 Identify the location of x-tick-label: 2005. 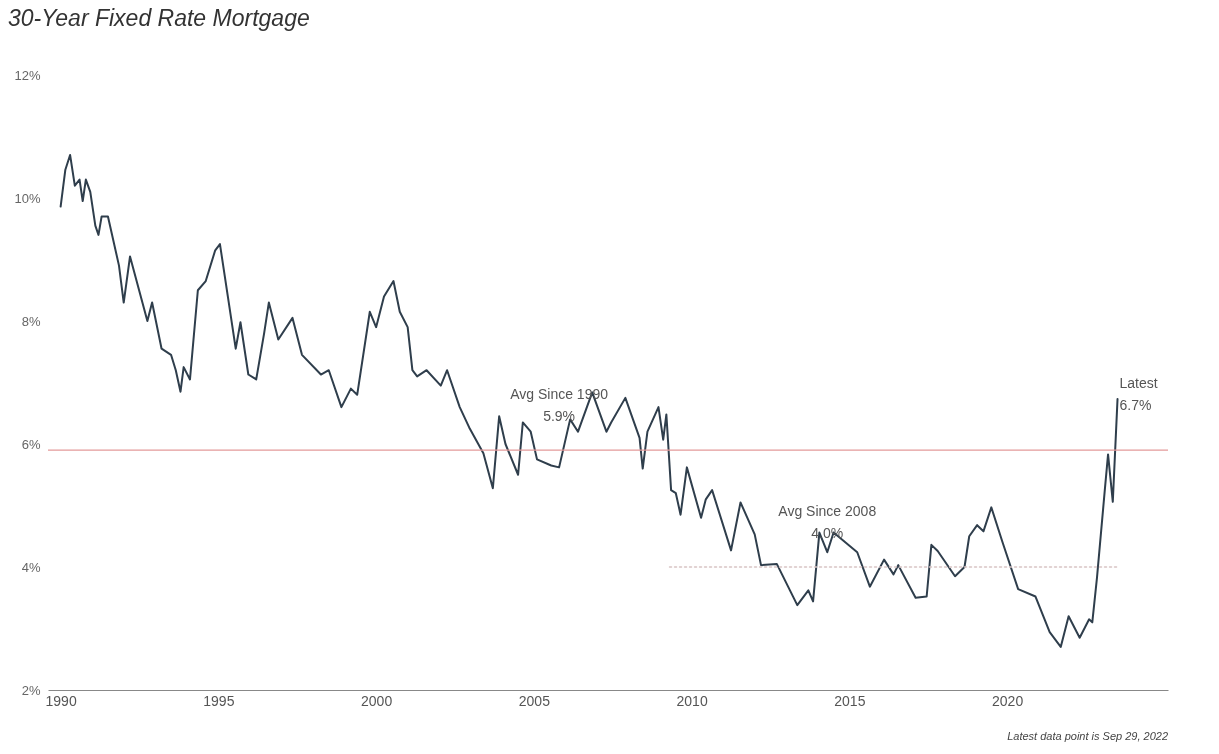
(534, 700).